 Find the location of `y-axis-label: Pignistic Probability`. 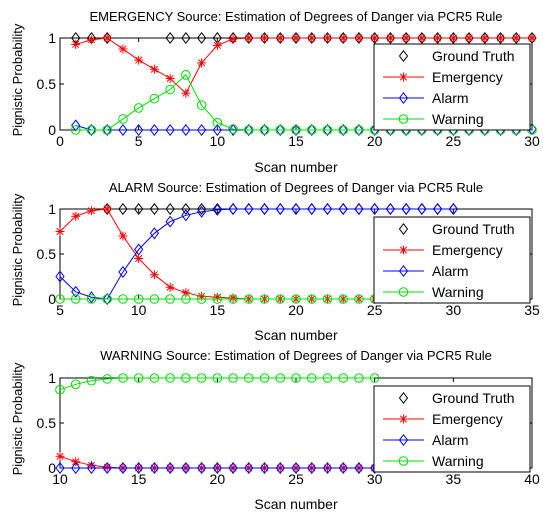

y-axis-label: Pignistic Probability is located at coordinates (17, 418).